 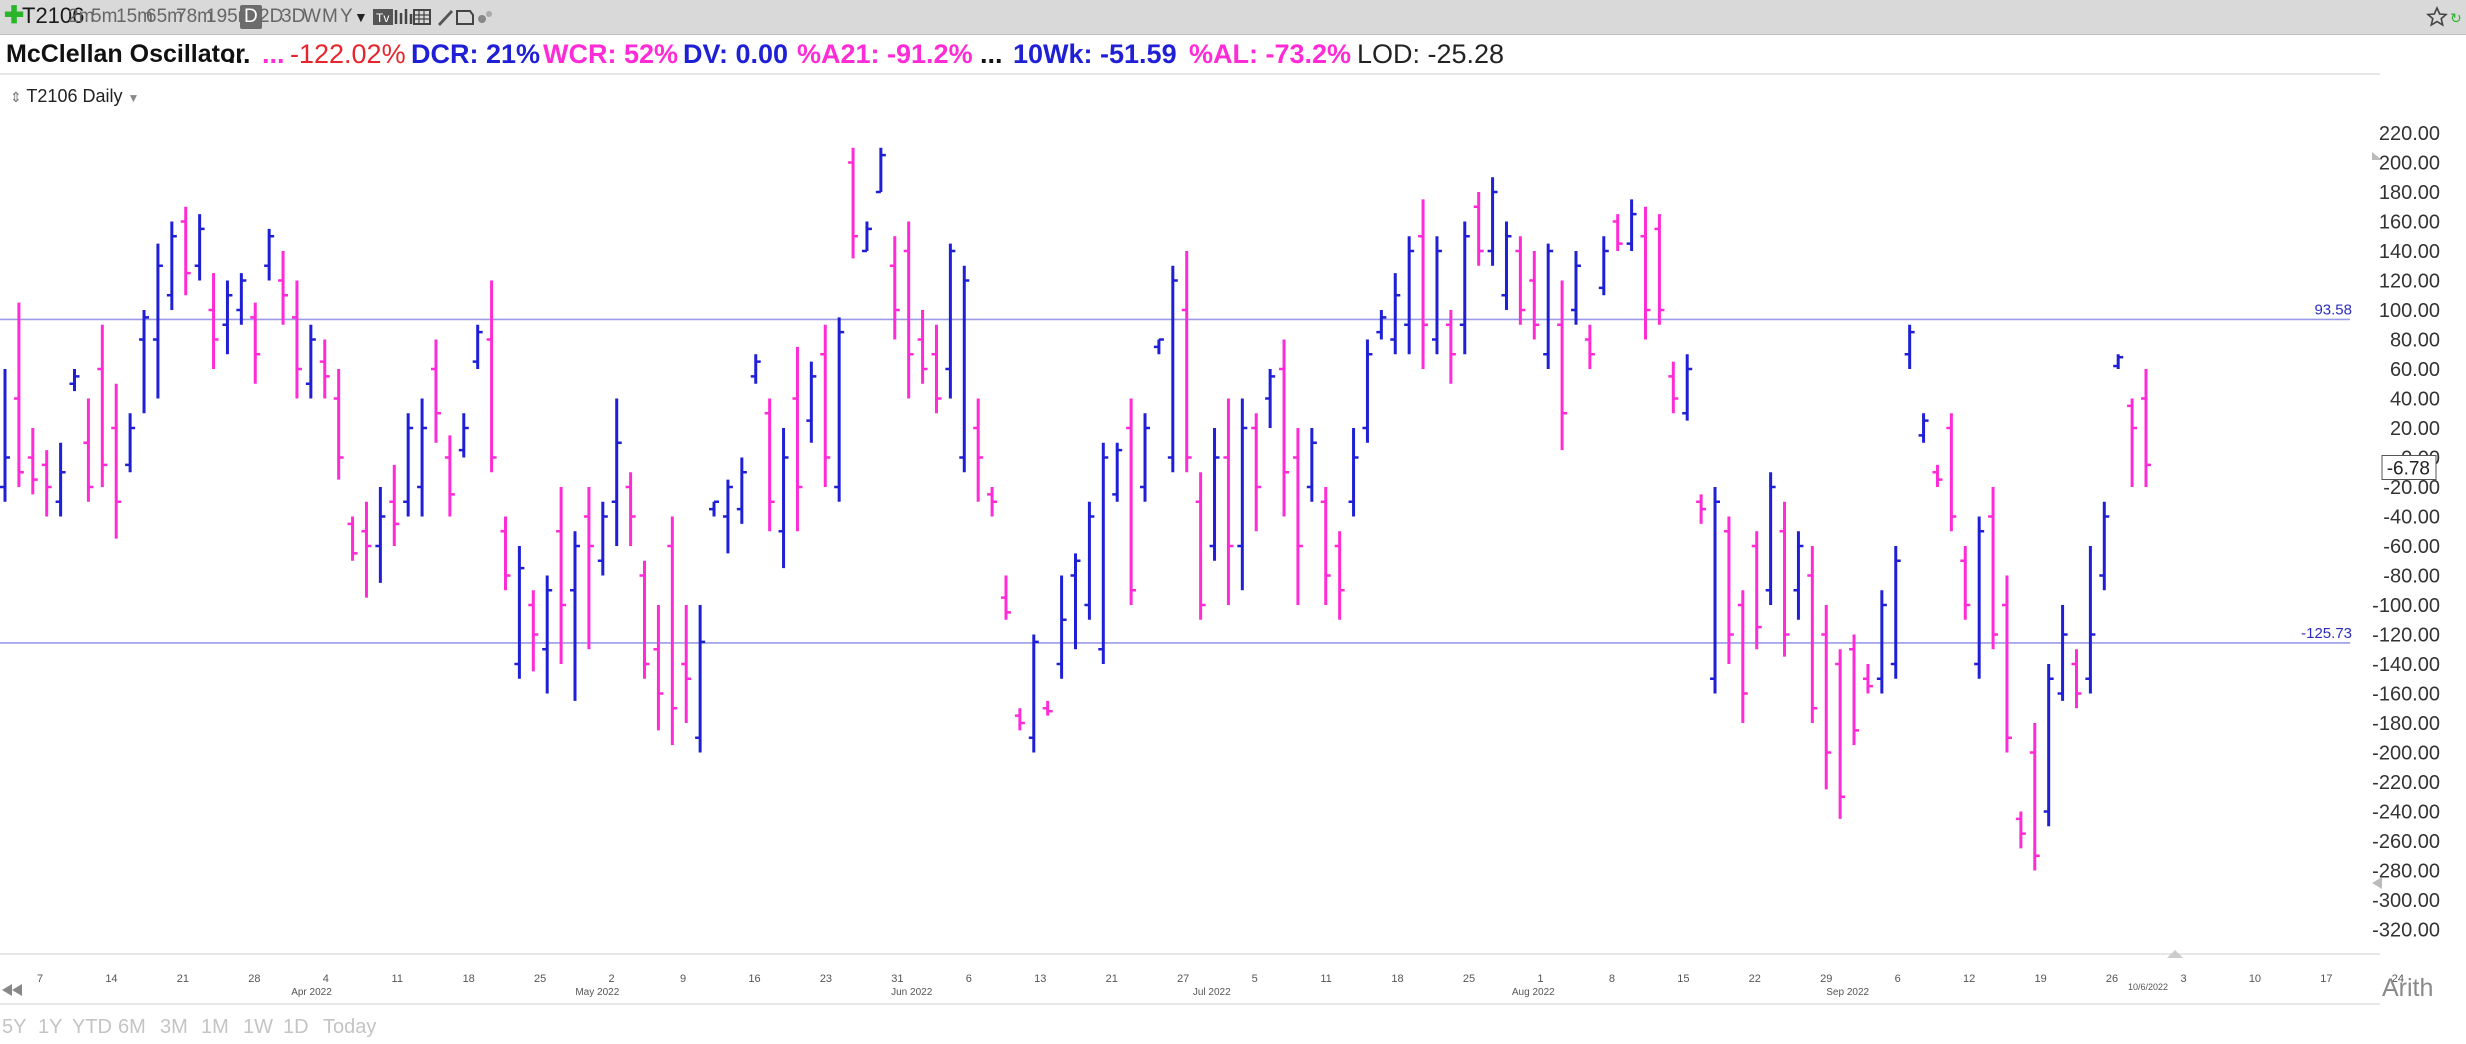 I want to click on x-month-label: Aug 2022, so click(x=1533, y=992).